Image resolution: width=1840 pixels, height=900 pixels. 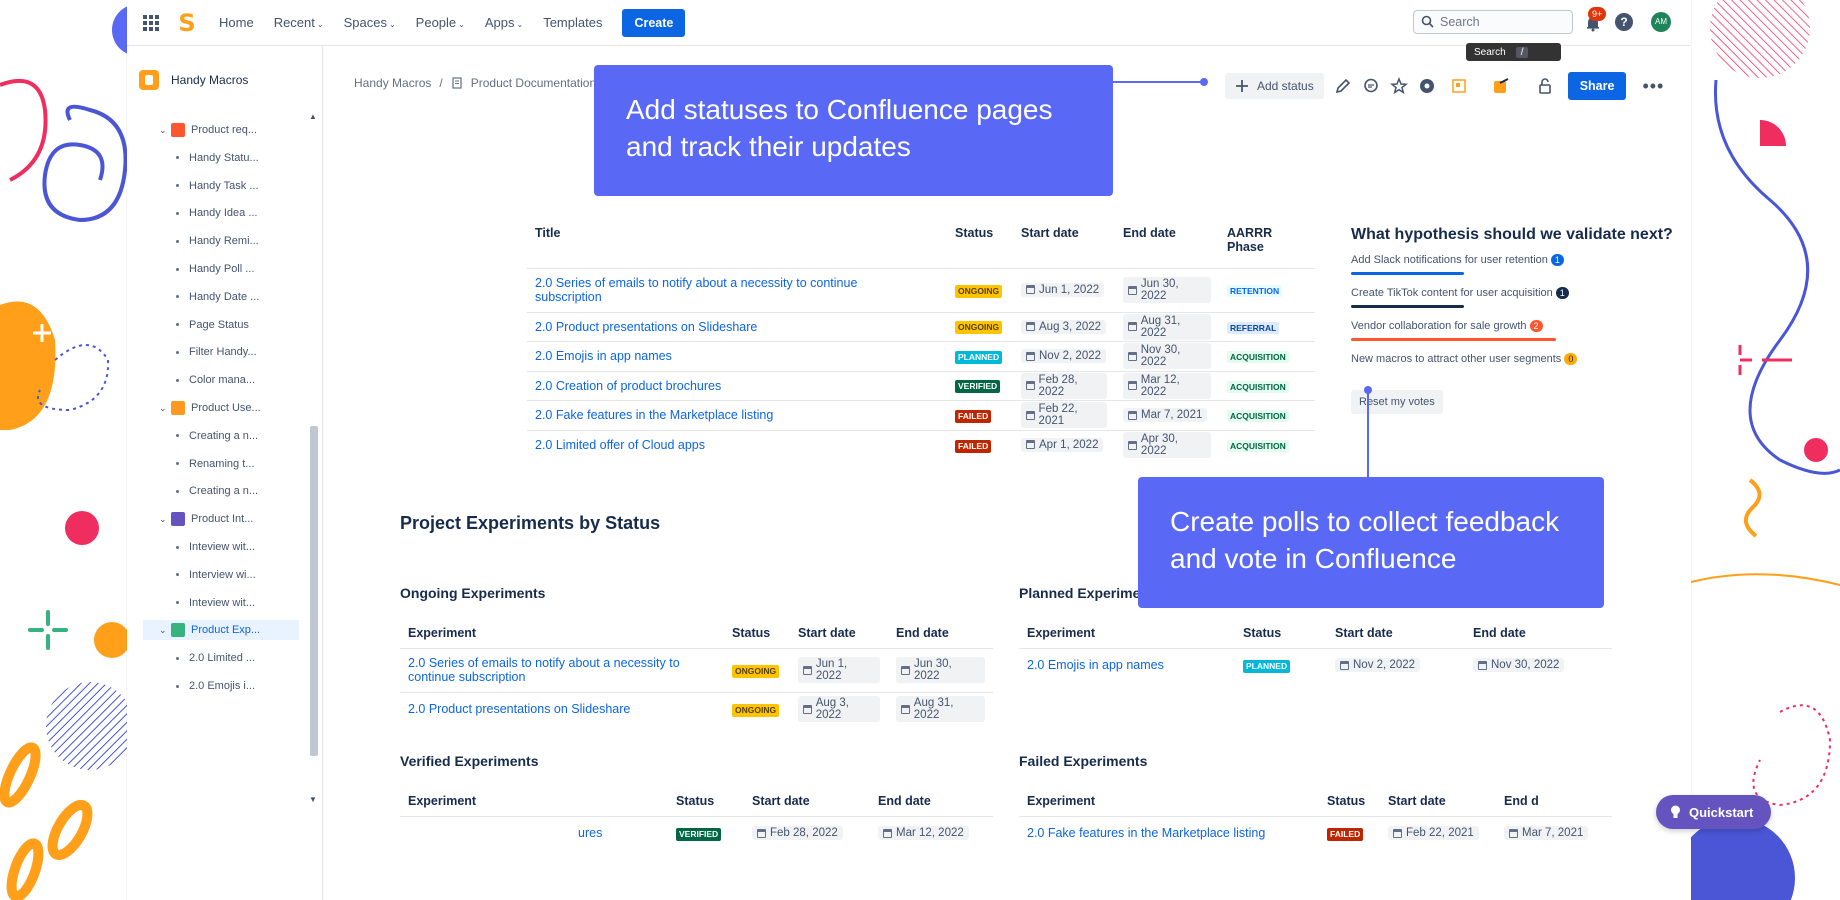 I want to click on nav-item-spaces: Spaces ⌄, so click(x=370, y=22).